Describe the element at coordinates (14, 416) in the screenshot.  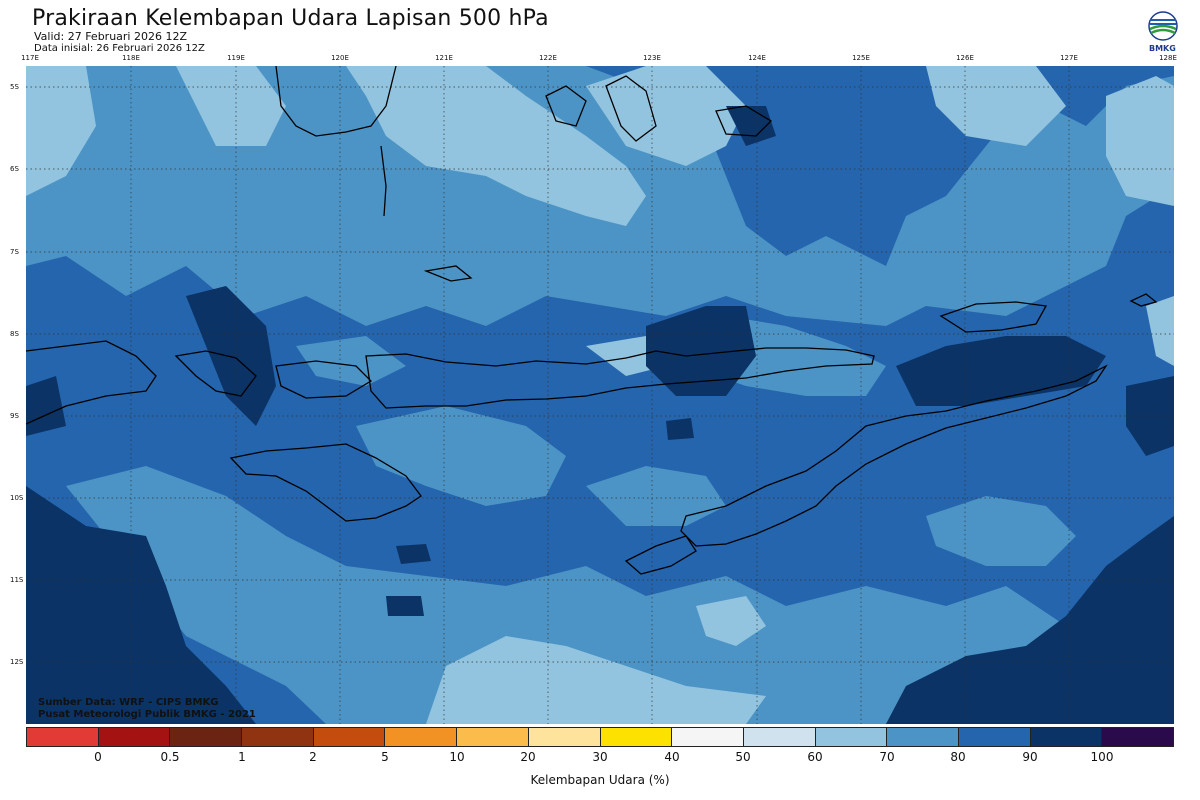
I see `lat-label: 9S` at that location.